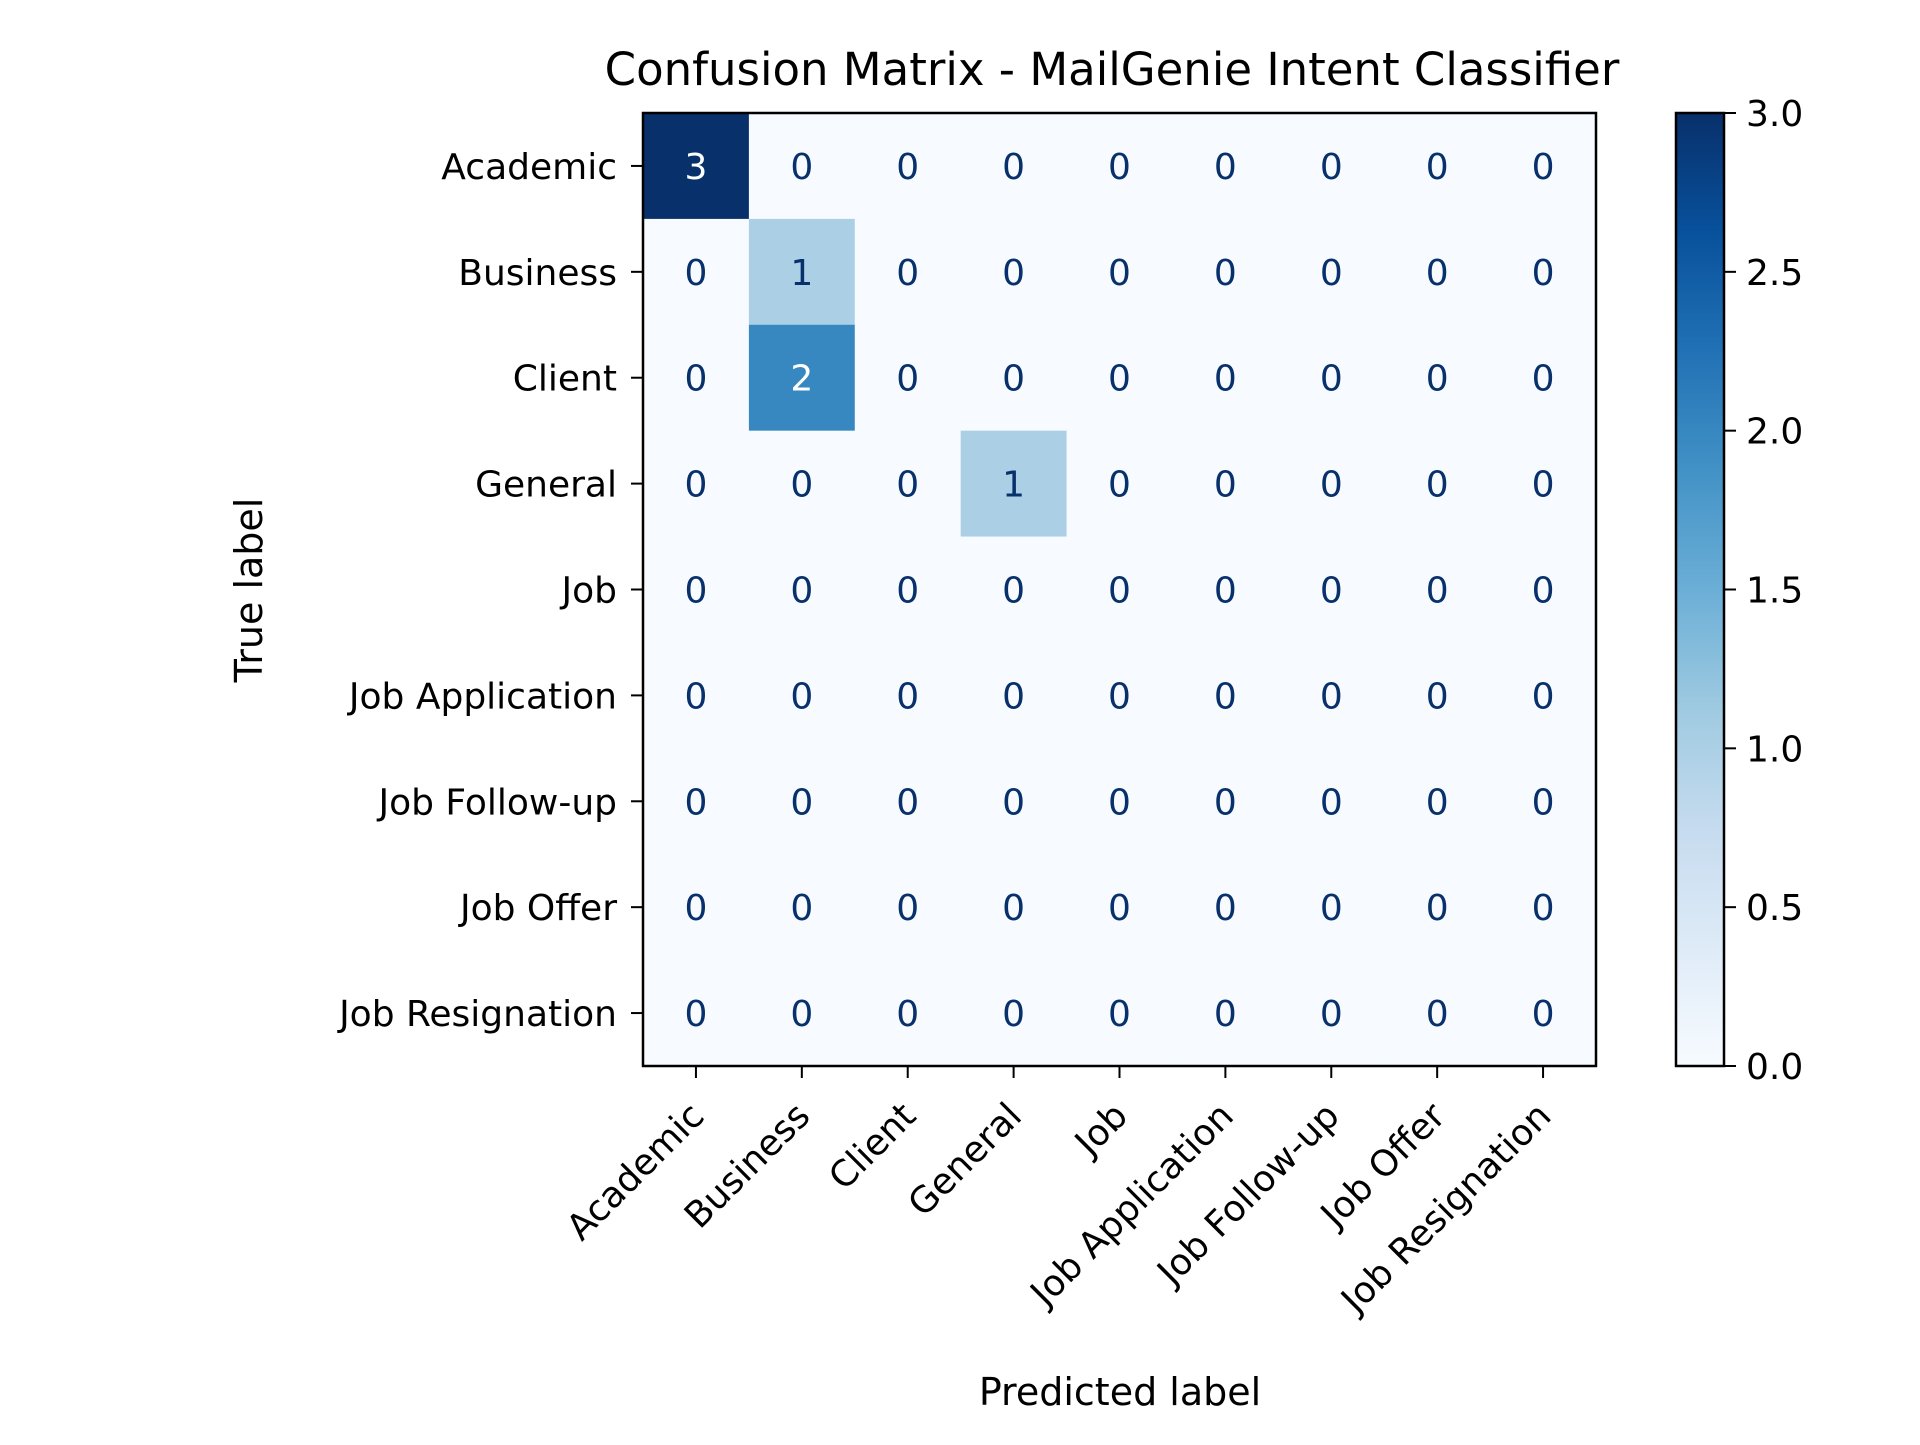 The height and width of the screenshot is (1445, 1920). Describe the element at coordinates (529, 167) in the screenshot. I see `y-tick-label: Academic` at that location.